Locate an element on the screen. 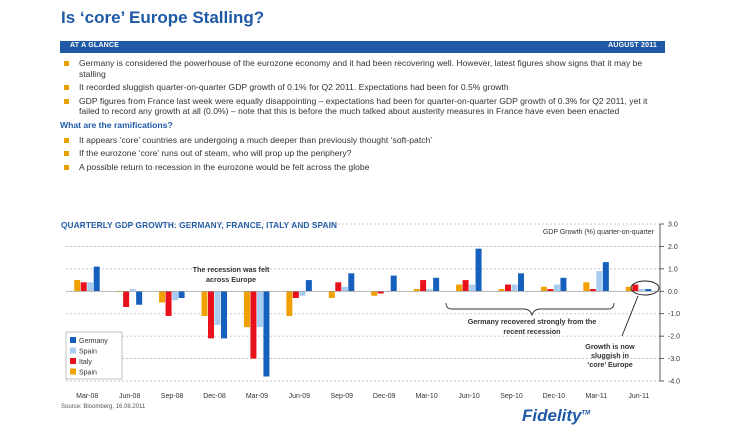 This screenshot has width=746, height=426. logo-text: Fidelity is located at coordinates (552, 415).